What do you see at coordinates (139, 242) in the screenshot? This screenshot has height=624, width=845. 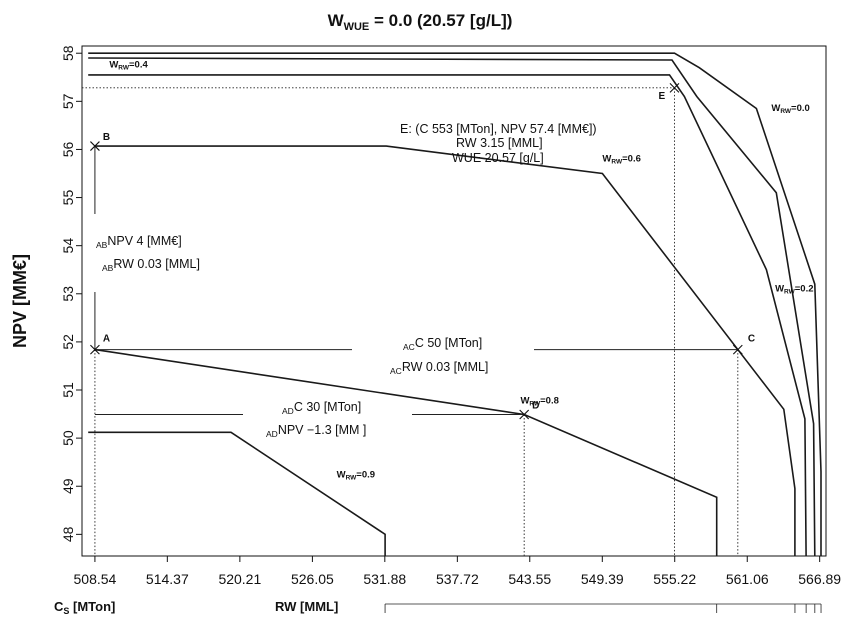 I see `annotation-ab-npv: ABNPV 4 [MM€]` at bounding box center [139, 242].